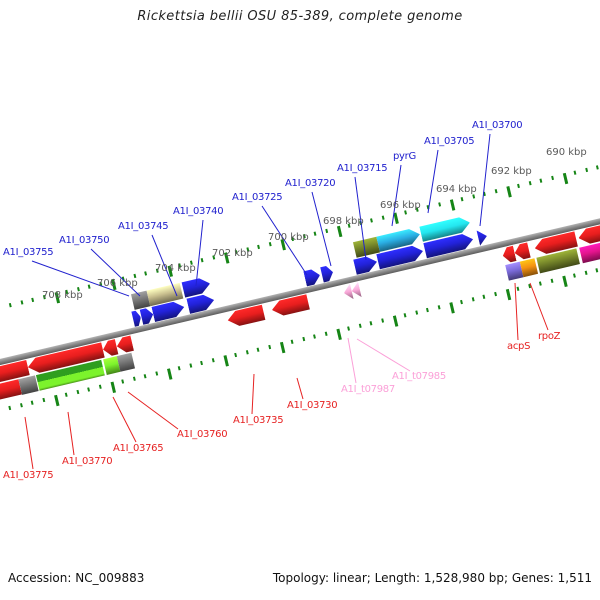 The height and width of the screenshot is (600, 600). What do you see at coordinates (400, 205) in the screenshot?
I see `scale-label: 696 kbp` at bounding box center [400, 205].